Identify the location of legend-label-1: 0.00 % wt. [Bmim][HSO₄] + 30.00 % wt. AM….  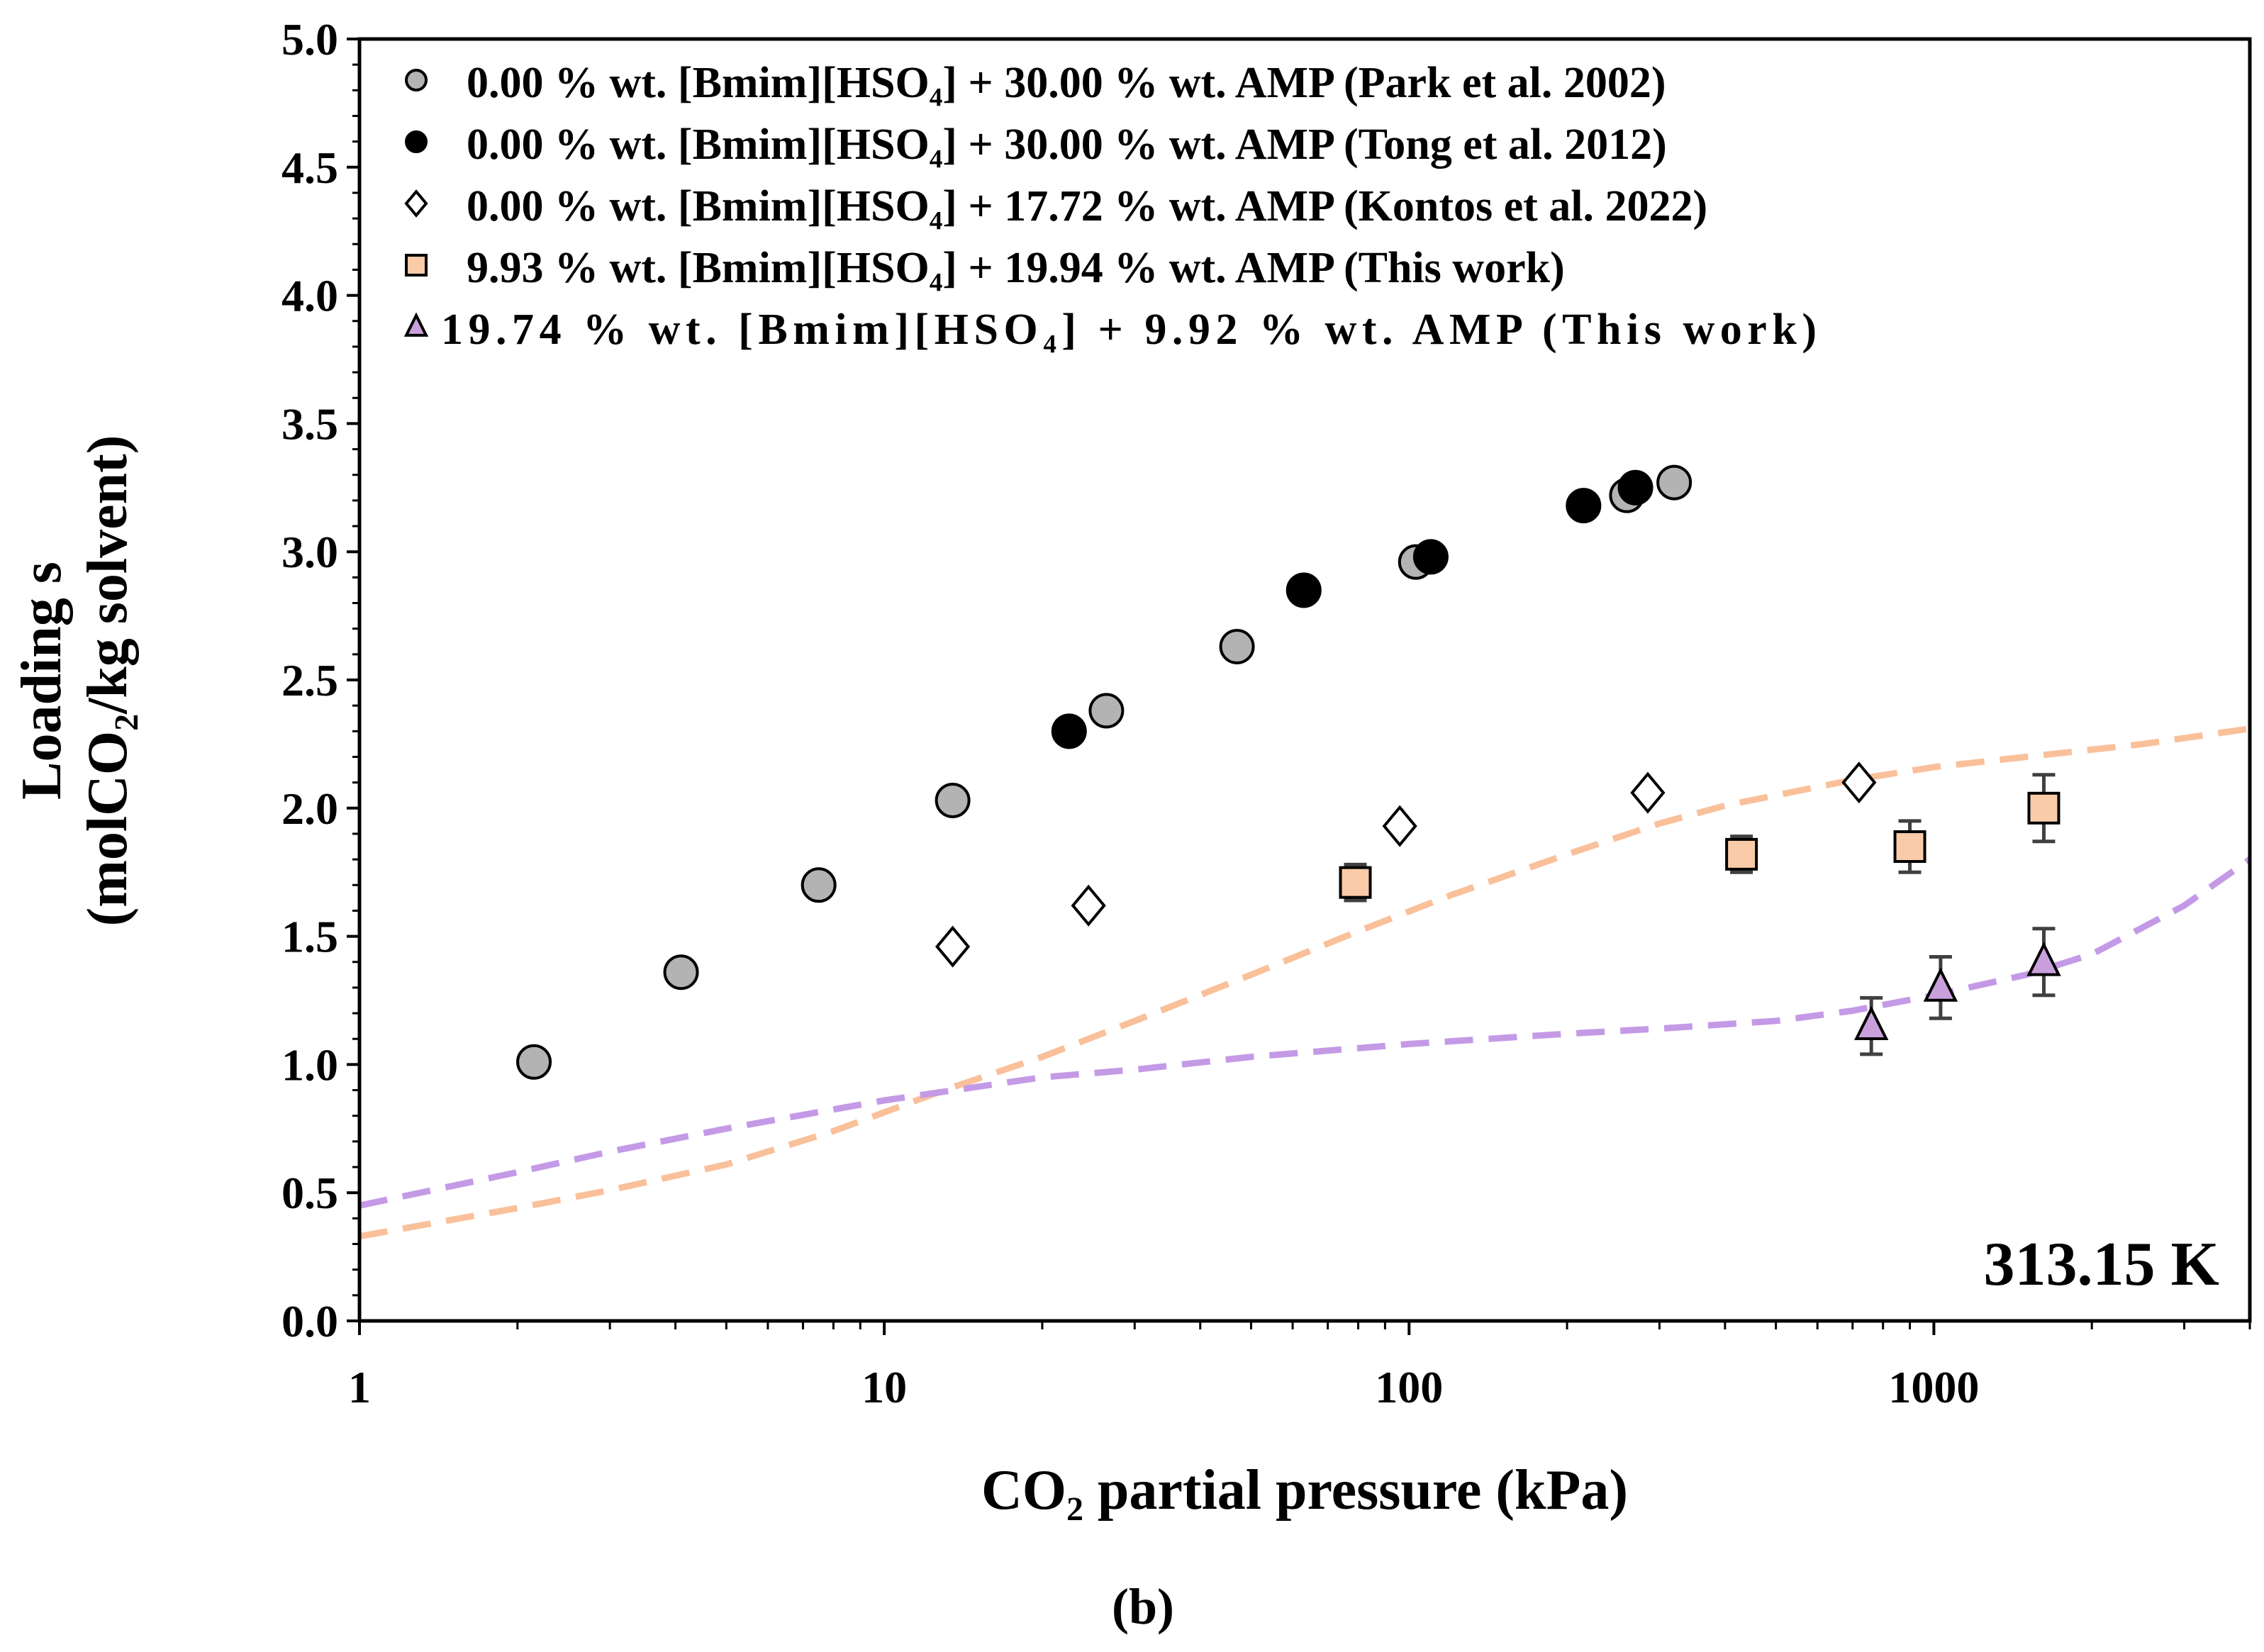
(1067, 145).